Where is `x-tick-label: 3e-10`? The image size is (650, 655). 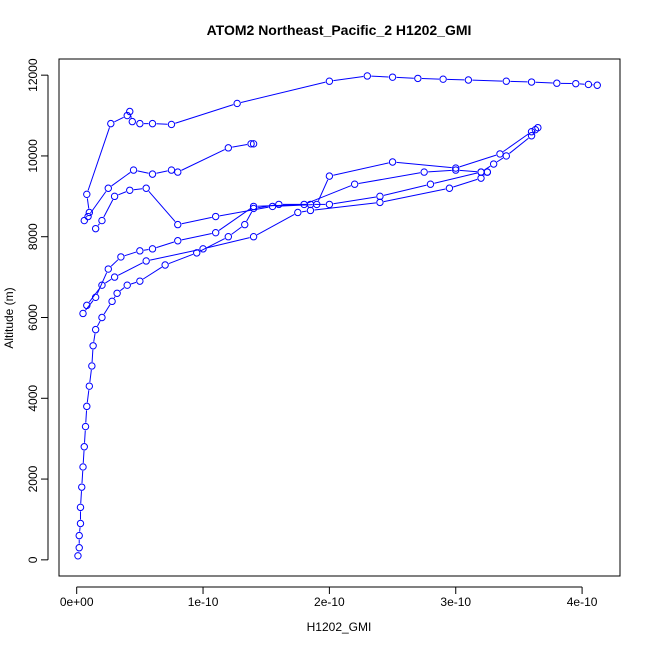
x-tick-label: 3e-10 is located at coordinates (455, 602).